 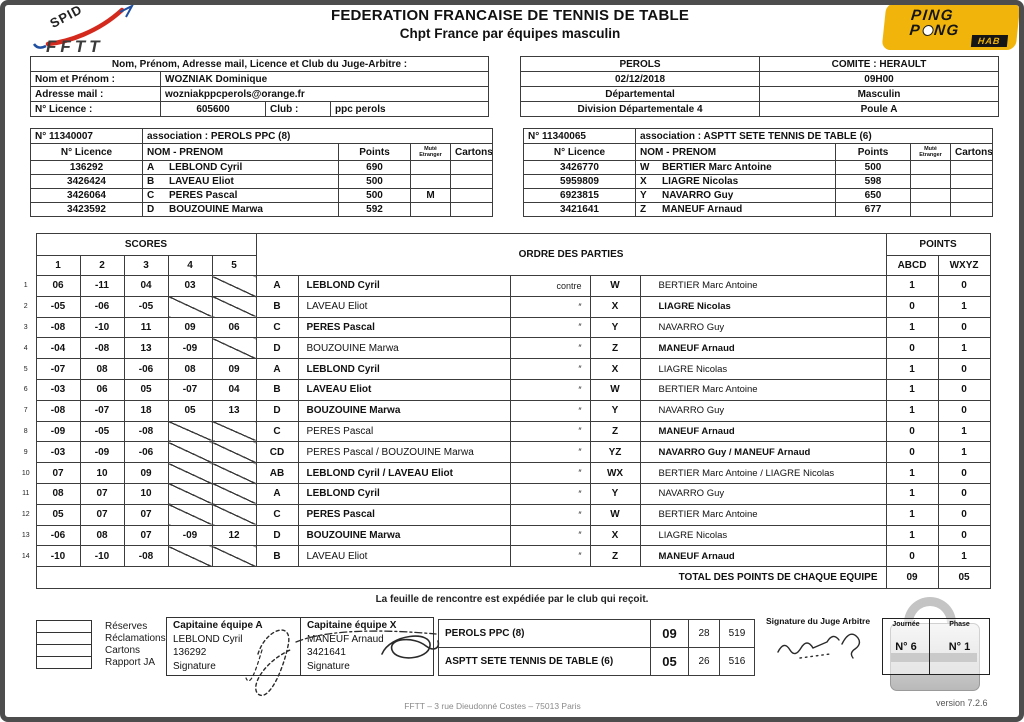 I want to click on roster-row: 3423592 D BOUZOUINE Marwa 592, so click(x=261, y=209).